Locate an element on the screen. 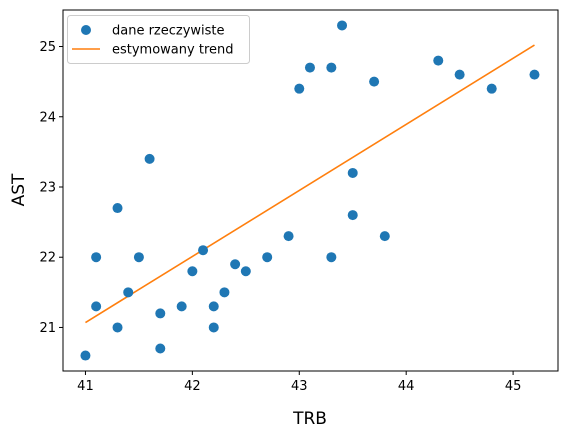 This screenshot has width=567, height=437. y-tick-label: 25 is located at coordinates (47, 47).